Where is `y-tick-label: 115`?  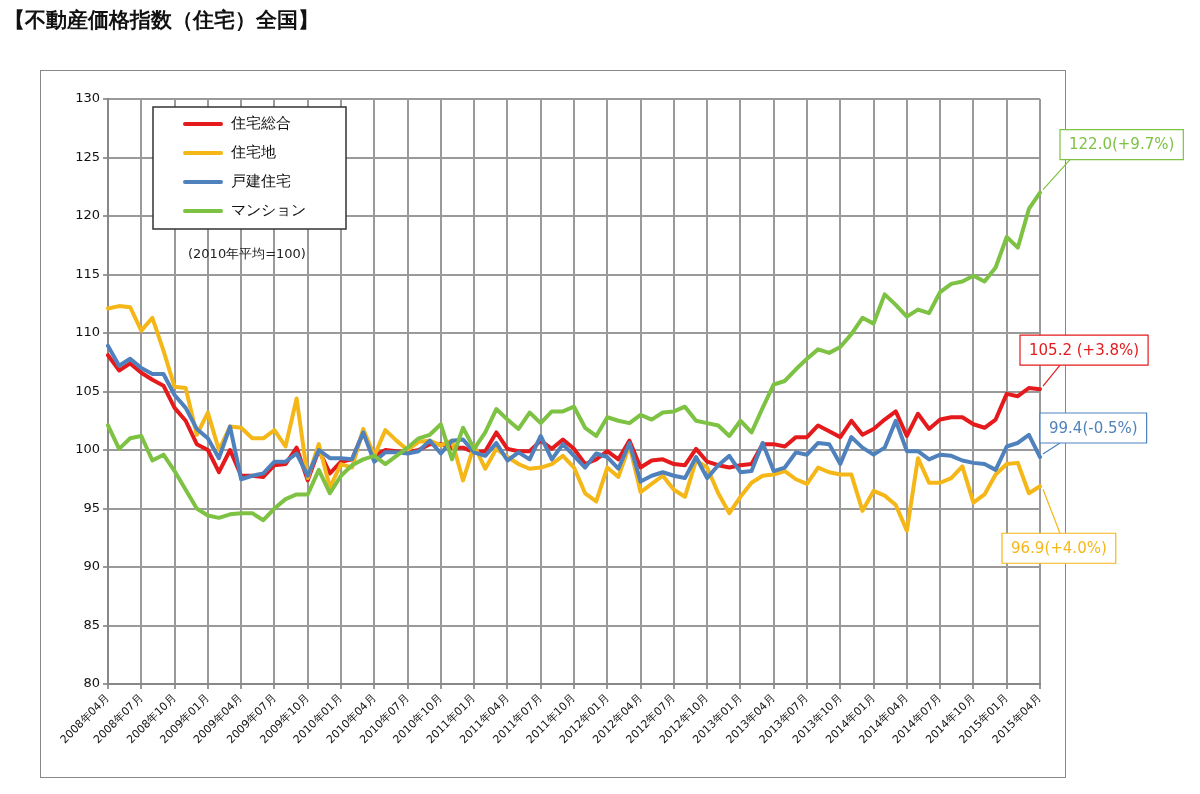 y-tick-label: 115 is located at coordinates (87, 273).